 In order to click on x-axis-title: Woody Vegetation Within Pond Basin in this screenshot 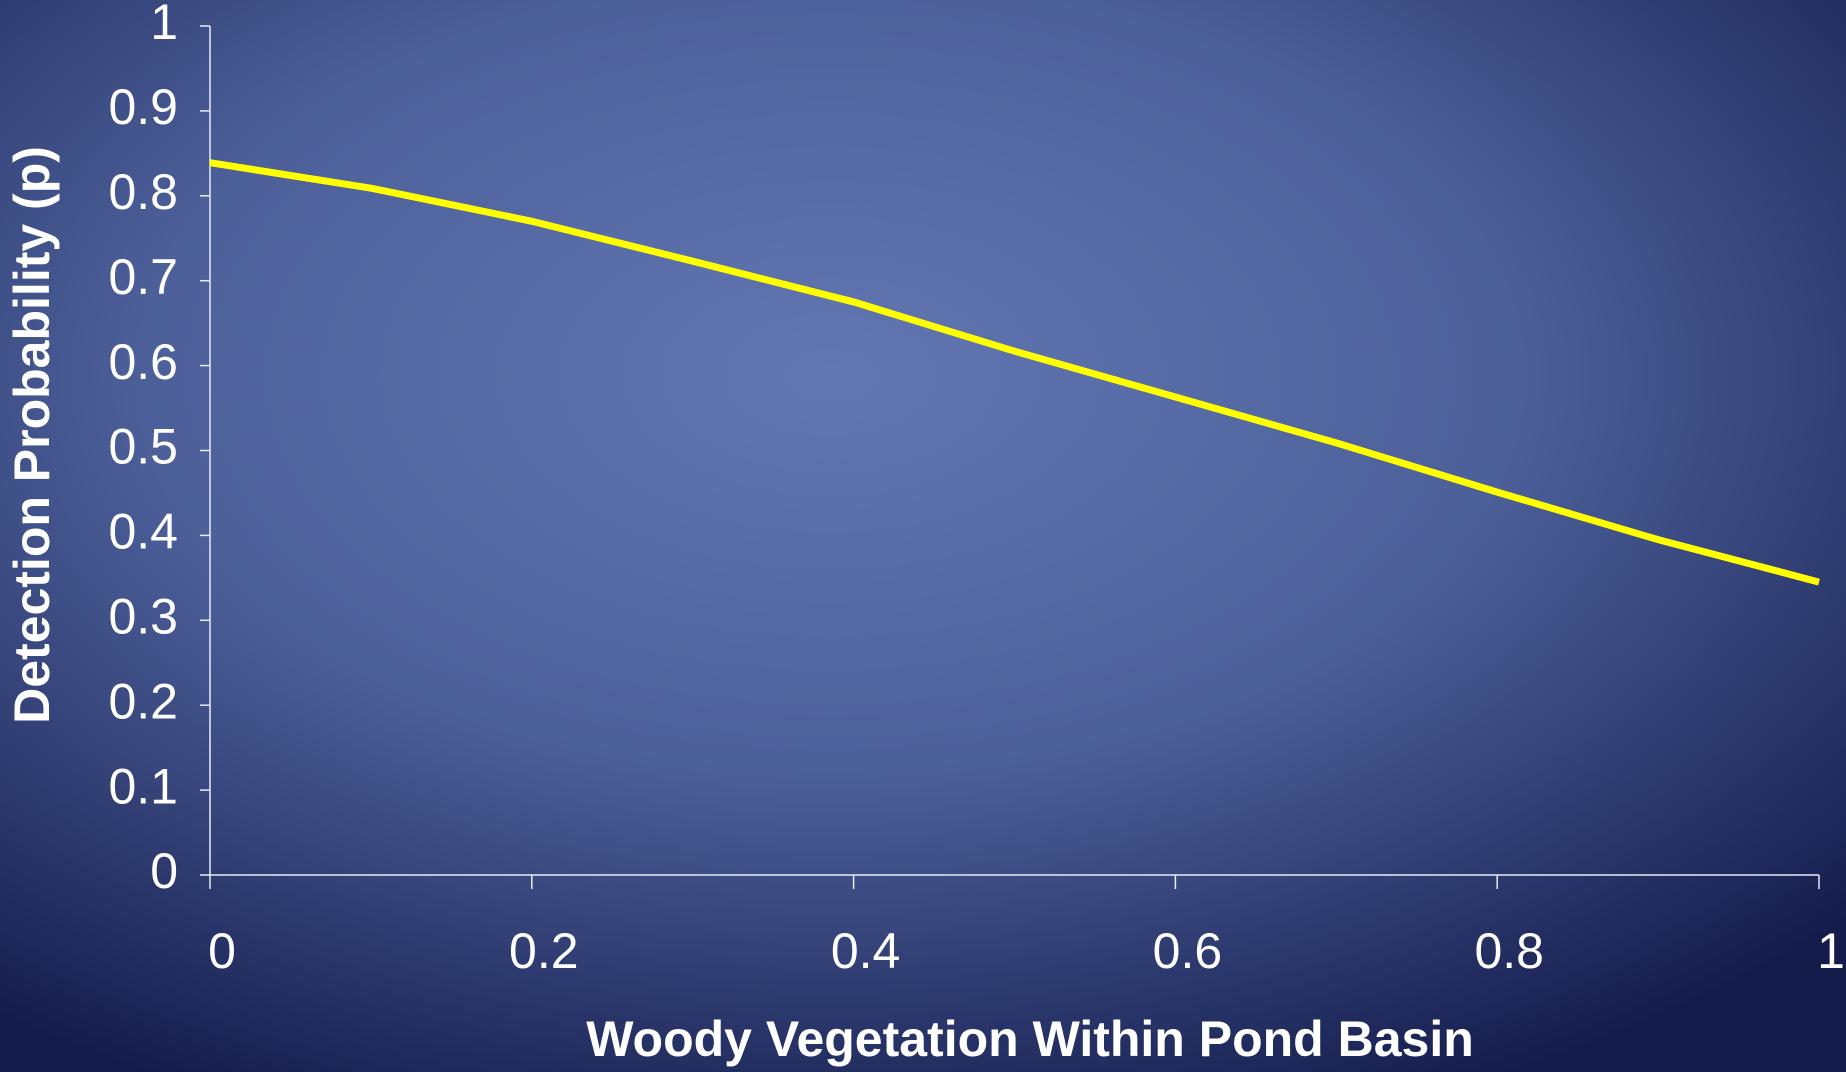, I will do `click(1030, 1039)`.